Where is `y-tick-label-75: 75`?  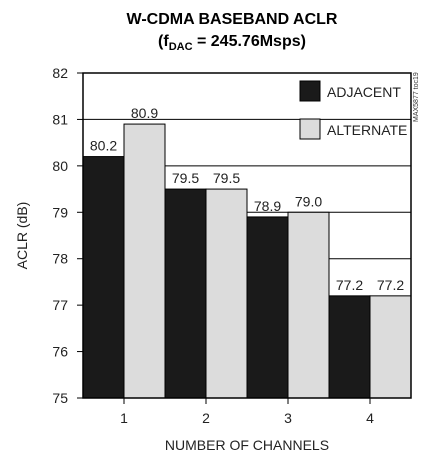 y-tick-label-75: 75 is located at coordinates (60, 398).